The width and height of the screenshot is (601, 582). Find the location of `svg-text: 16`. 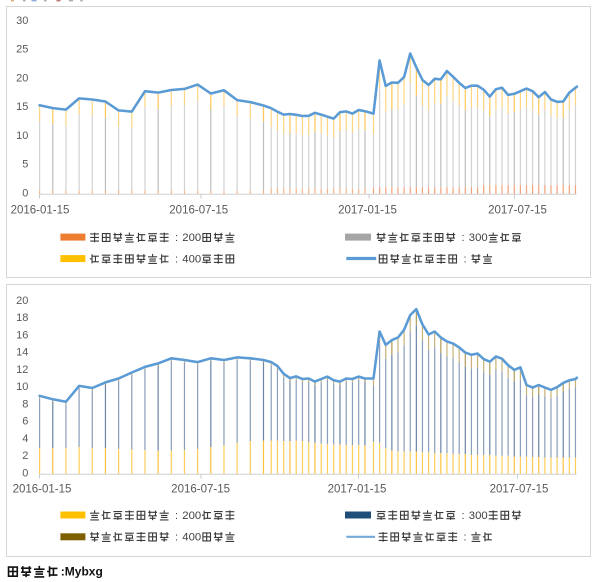

svg-text: 16 is located at coordinates (22, 335).